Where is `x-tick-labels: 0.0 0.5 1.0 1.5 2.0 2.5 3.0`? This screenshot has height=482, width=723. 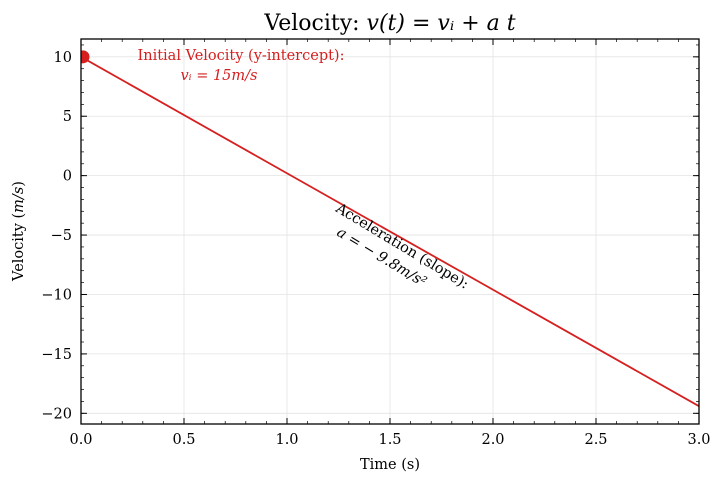
x-tick-labels: 0.0 0.5 1.0 1.5 2.0 2.5 3.0 is located at coordinates (389, 440).